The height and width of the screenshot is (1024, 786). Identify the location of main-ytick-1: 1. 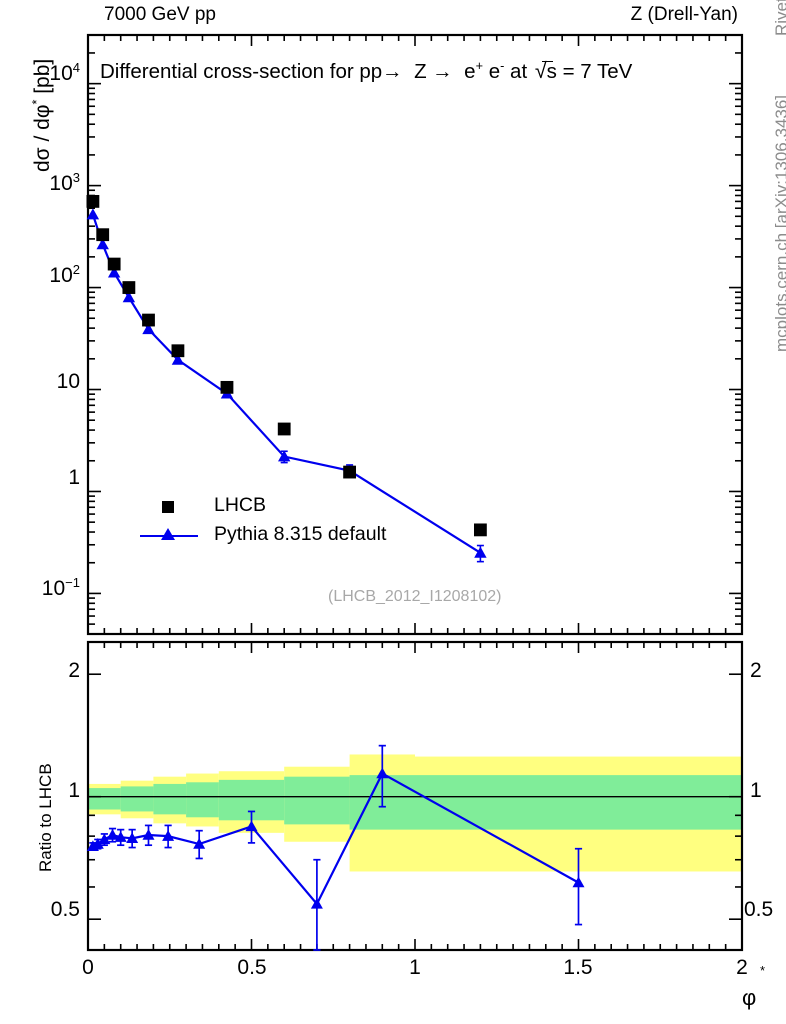
(74, 477).